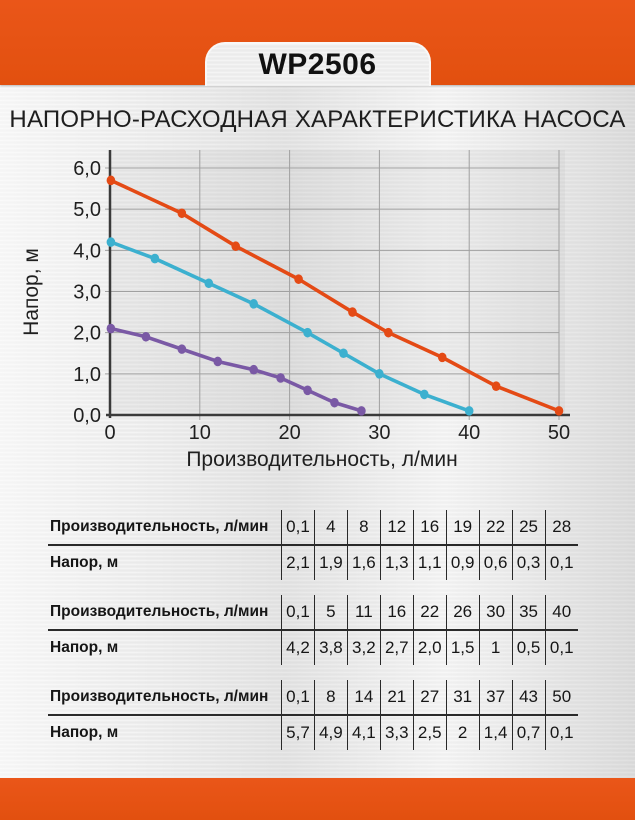 The image size is (635, 820). Describe the element at coordinates (109, 433) in the screenshot. I see `x-tick-label: 0` at that location.